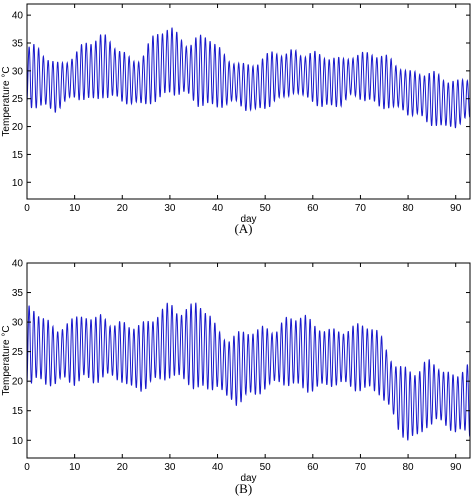 Image resolution: width=474 pixels, height=504 pixels. What do you see at coordinates (18, 293) in the screenshot?
I see `panel-b-y-tick-label: 35` at bounding box center [18, 293].